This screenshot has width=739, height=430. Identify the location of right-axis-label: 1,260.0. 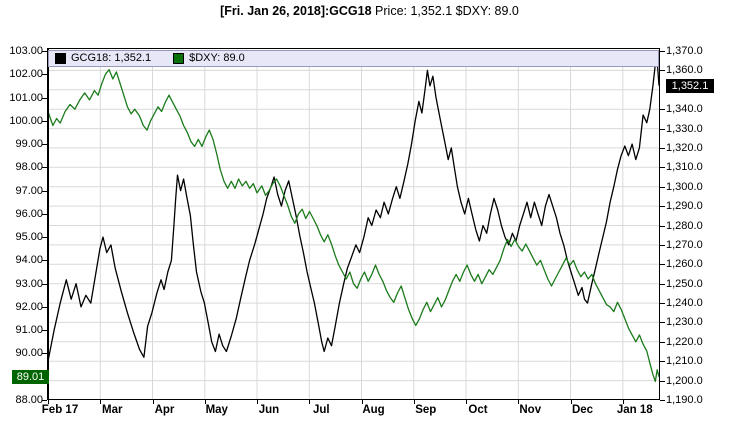
(684, 264).